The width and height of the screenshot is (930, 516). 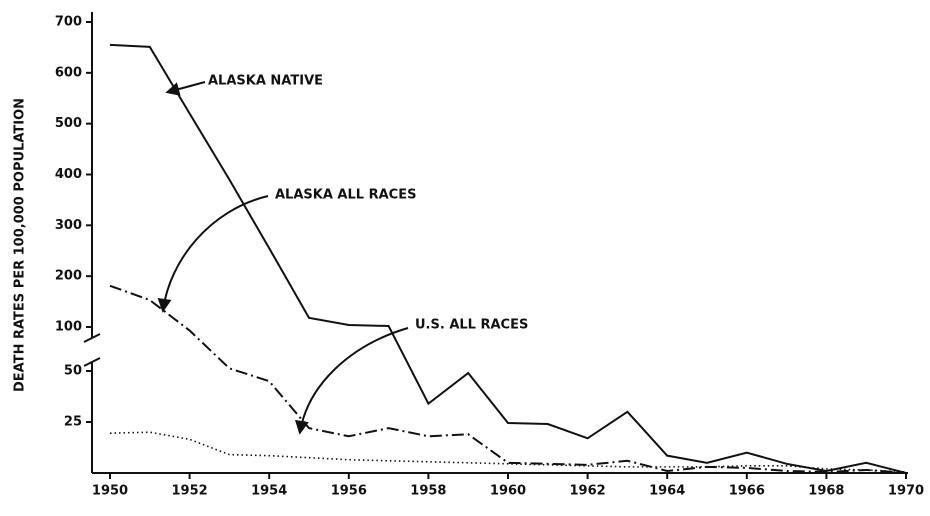 What do you see at coordinates (349, 491) in the screenshot?
I see `x-tick-label: 1956` at bounding box center [349, 491].